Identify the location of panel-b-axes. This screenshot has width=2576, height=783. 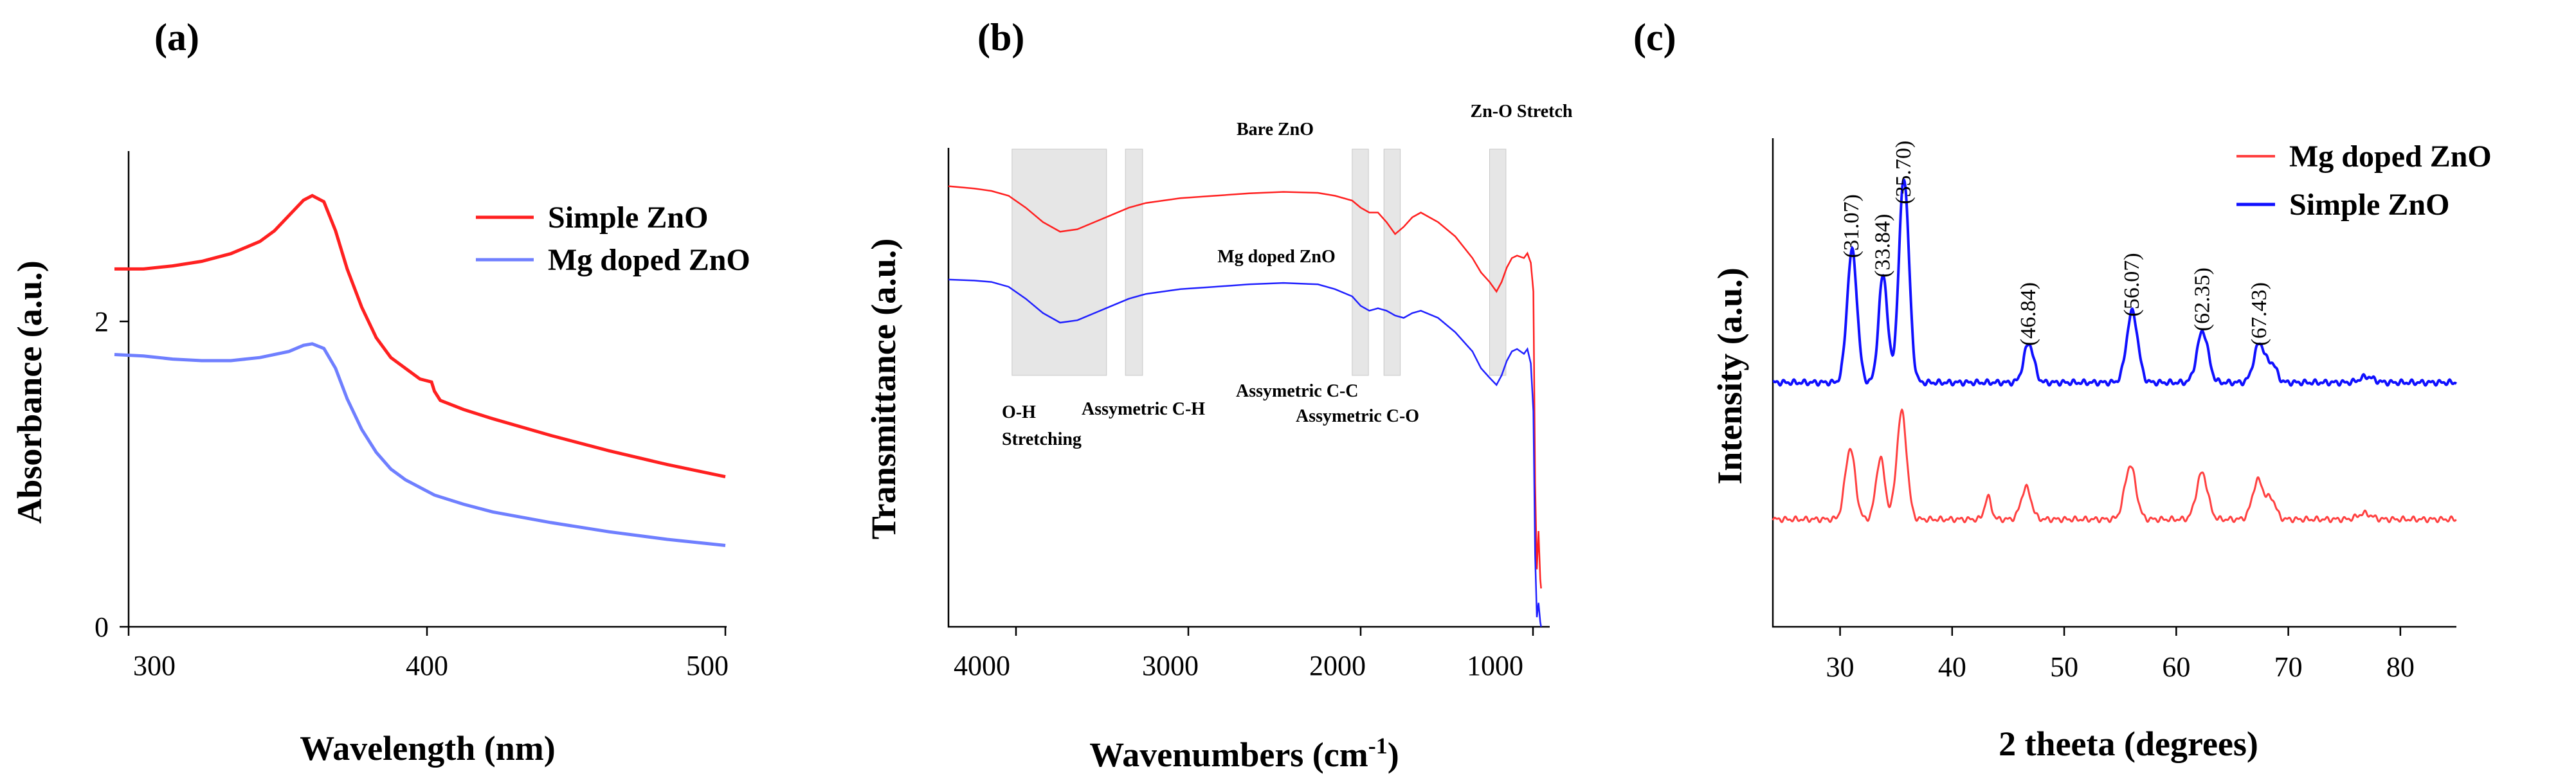
(1248, 388).